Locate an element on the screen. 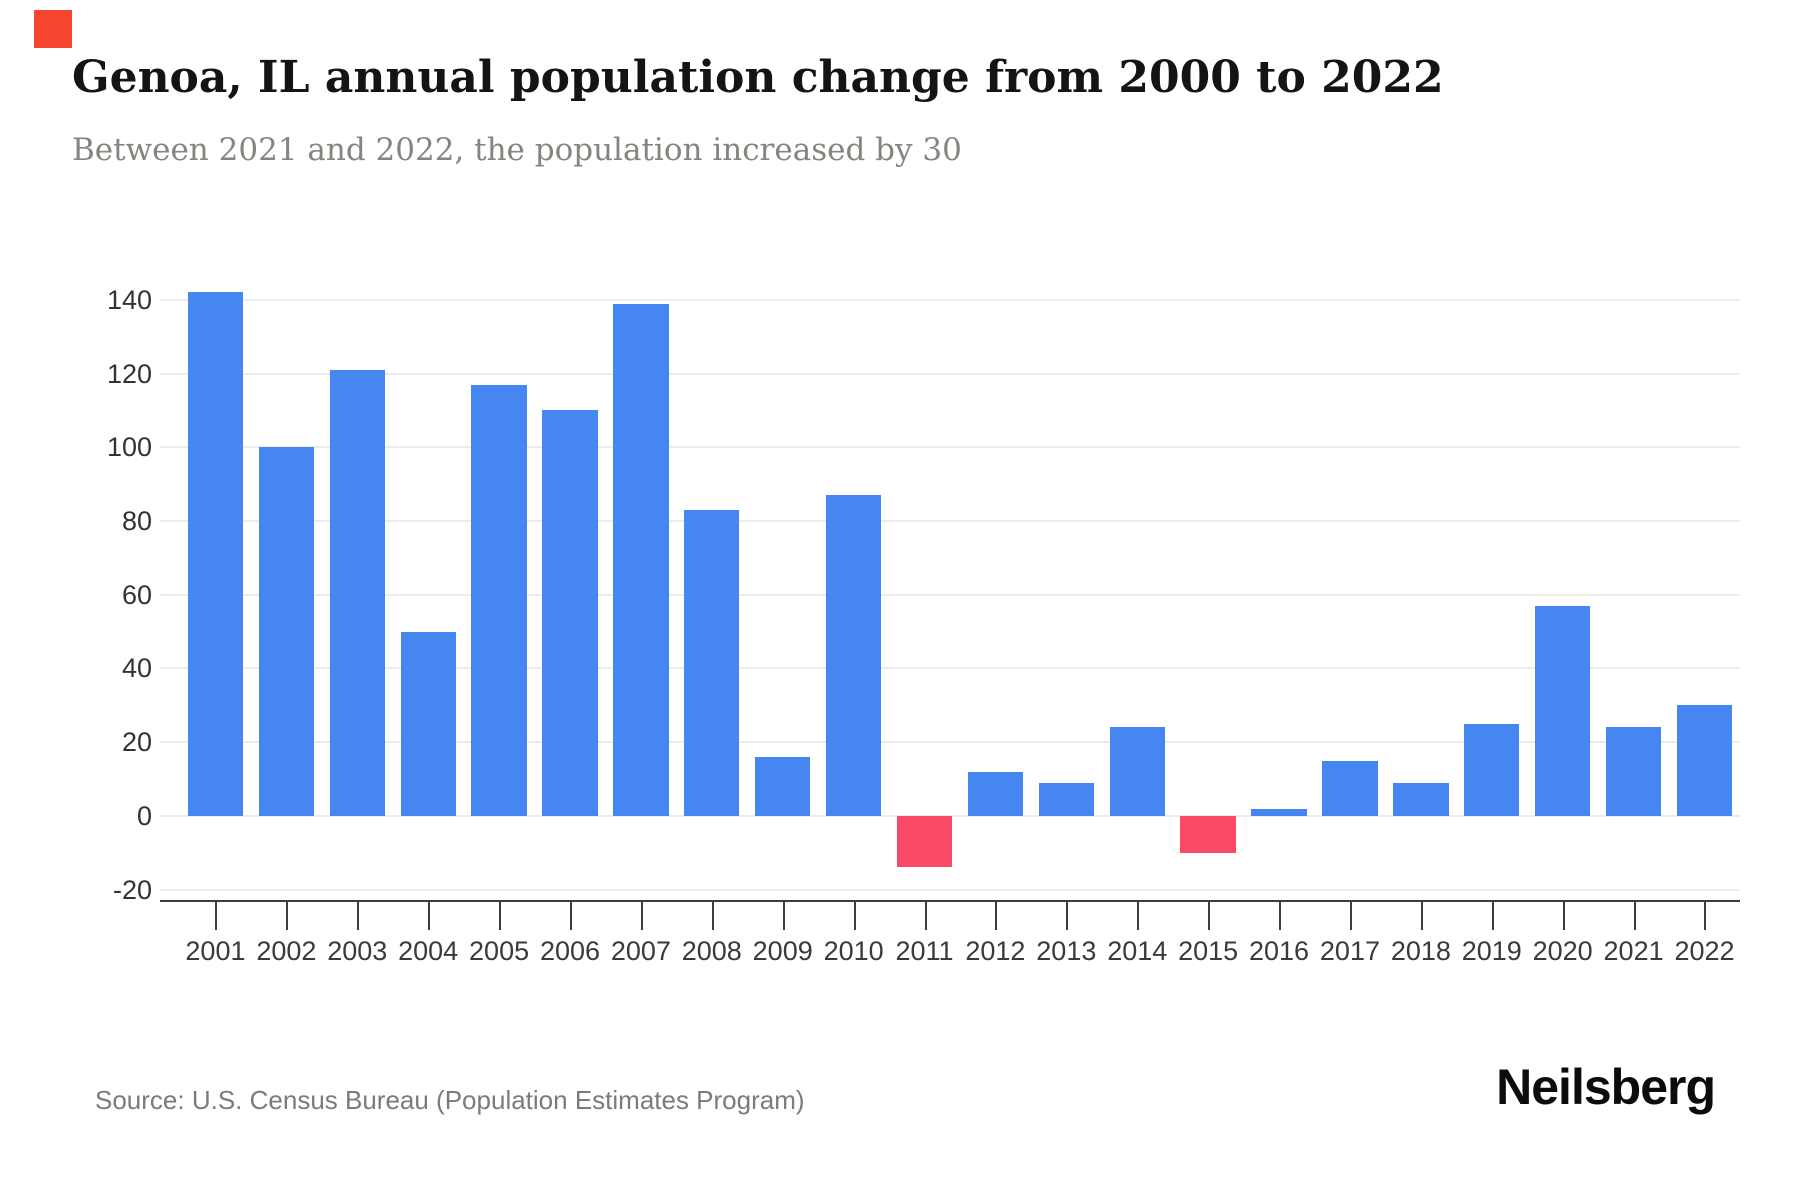 The image size is (1800, 1200). x-tick-2014 is located at coordinates (1138, 916).